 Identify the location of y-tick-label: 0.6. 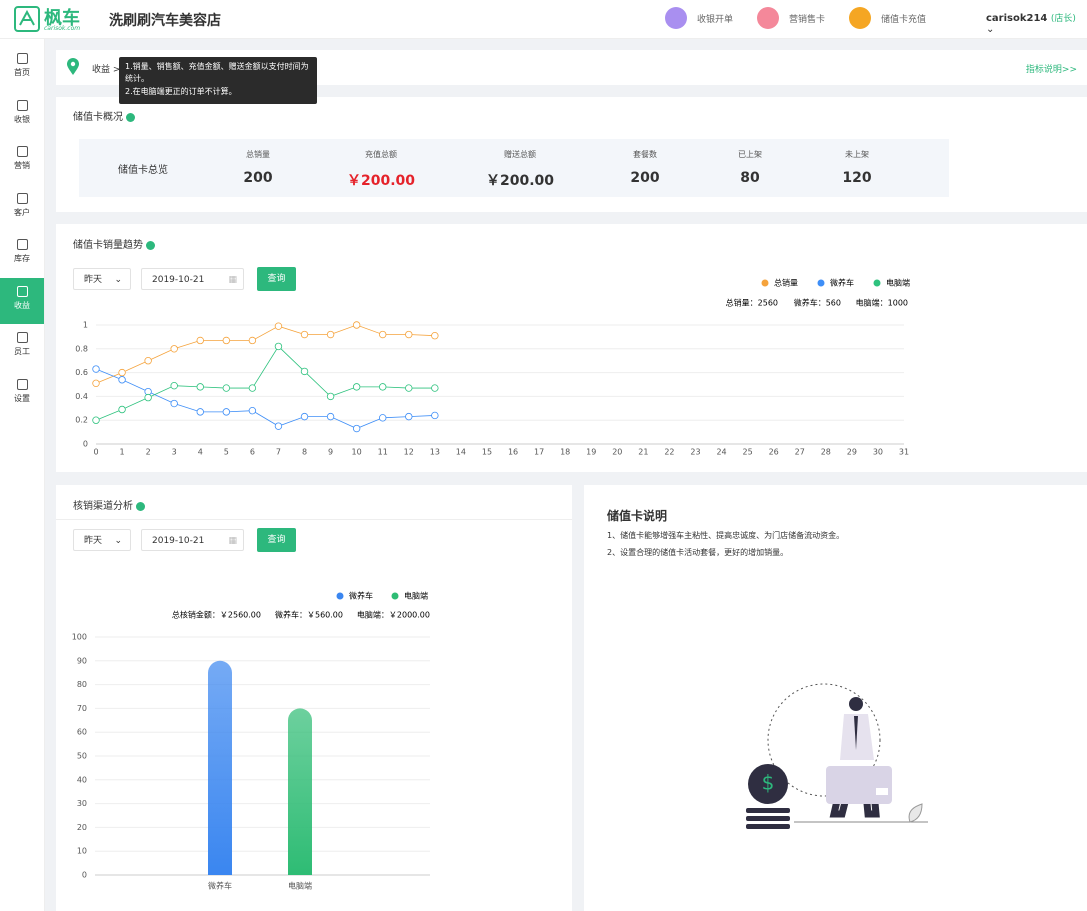
(81, 372).